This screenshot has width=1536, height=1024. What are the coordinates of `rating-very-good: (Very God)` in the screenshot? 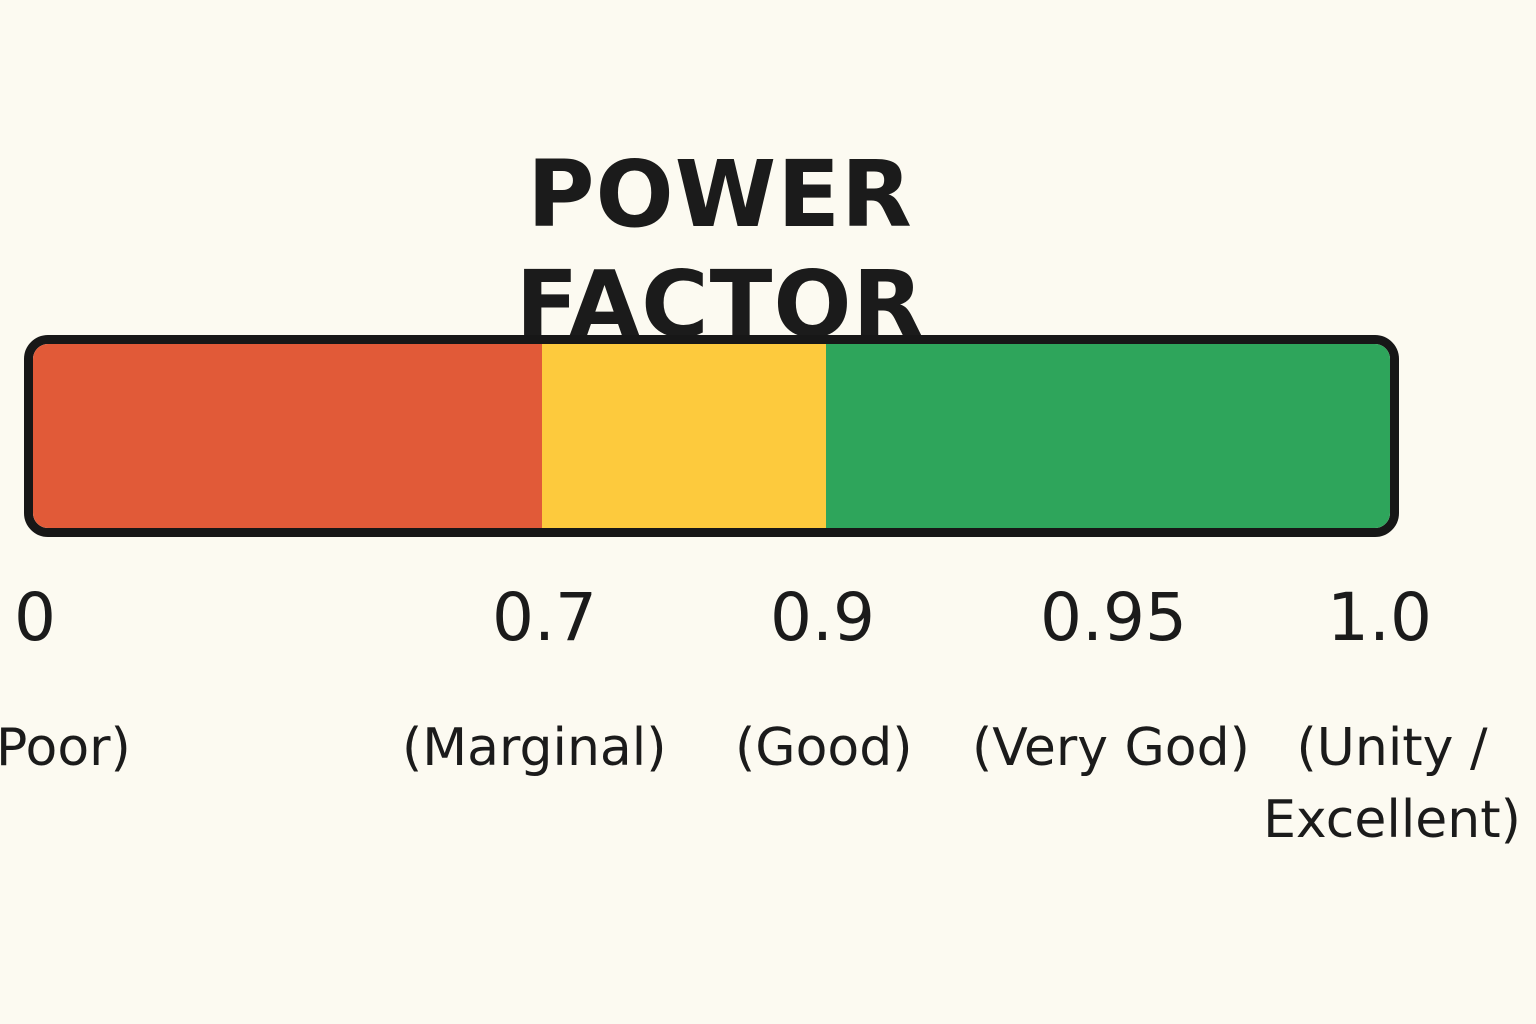 It's located at (1111, 748).